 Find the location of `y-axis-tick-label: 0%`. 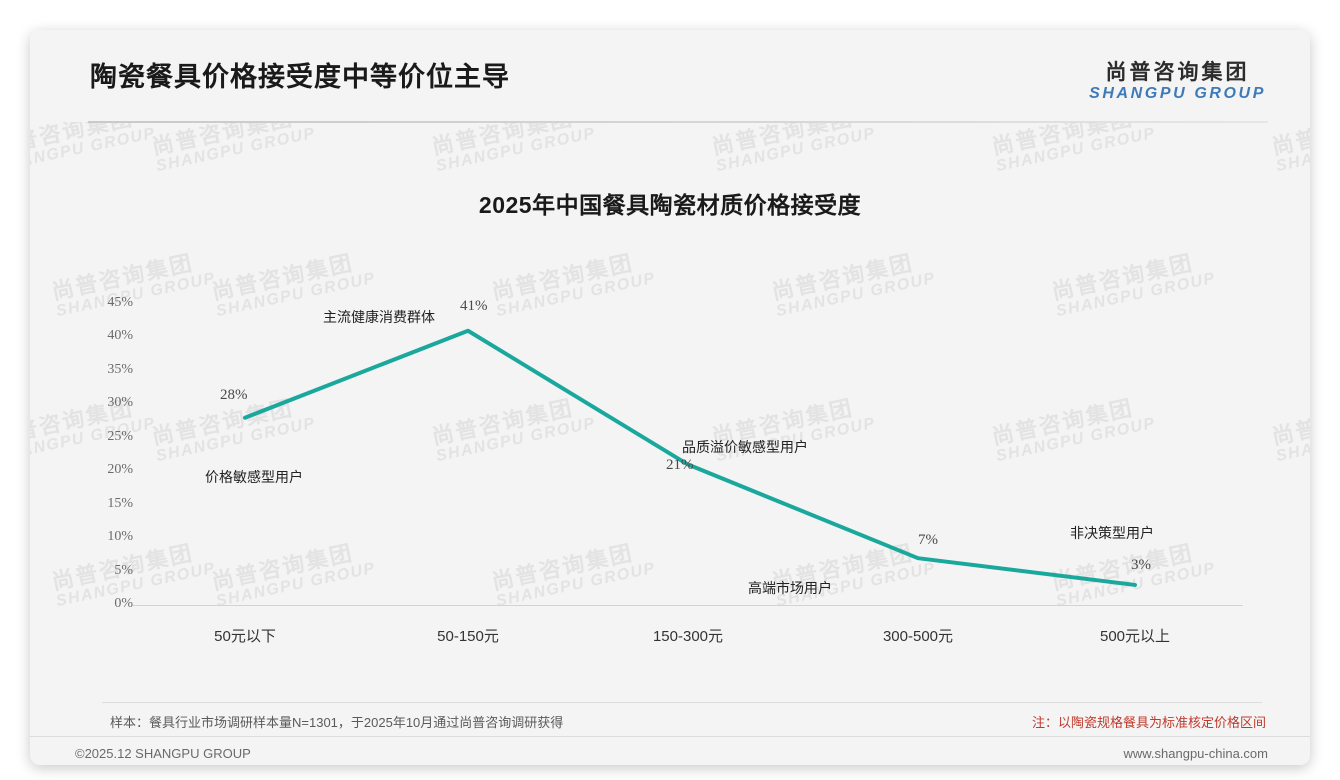

y-axis-tick-label: 0% is located at coordinates (123, 603).